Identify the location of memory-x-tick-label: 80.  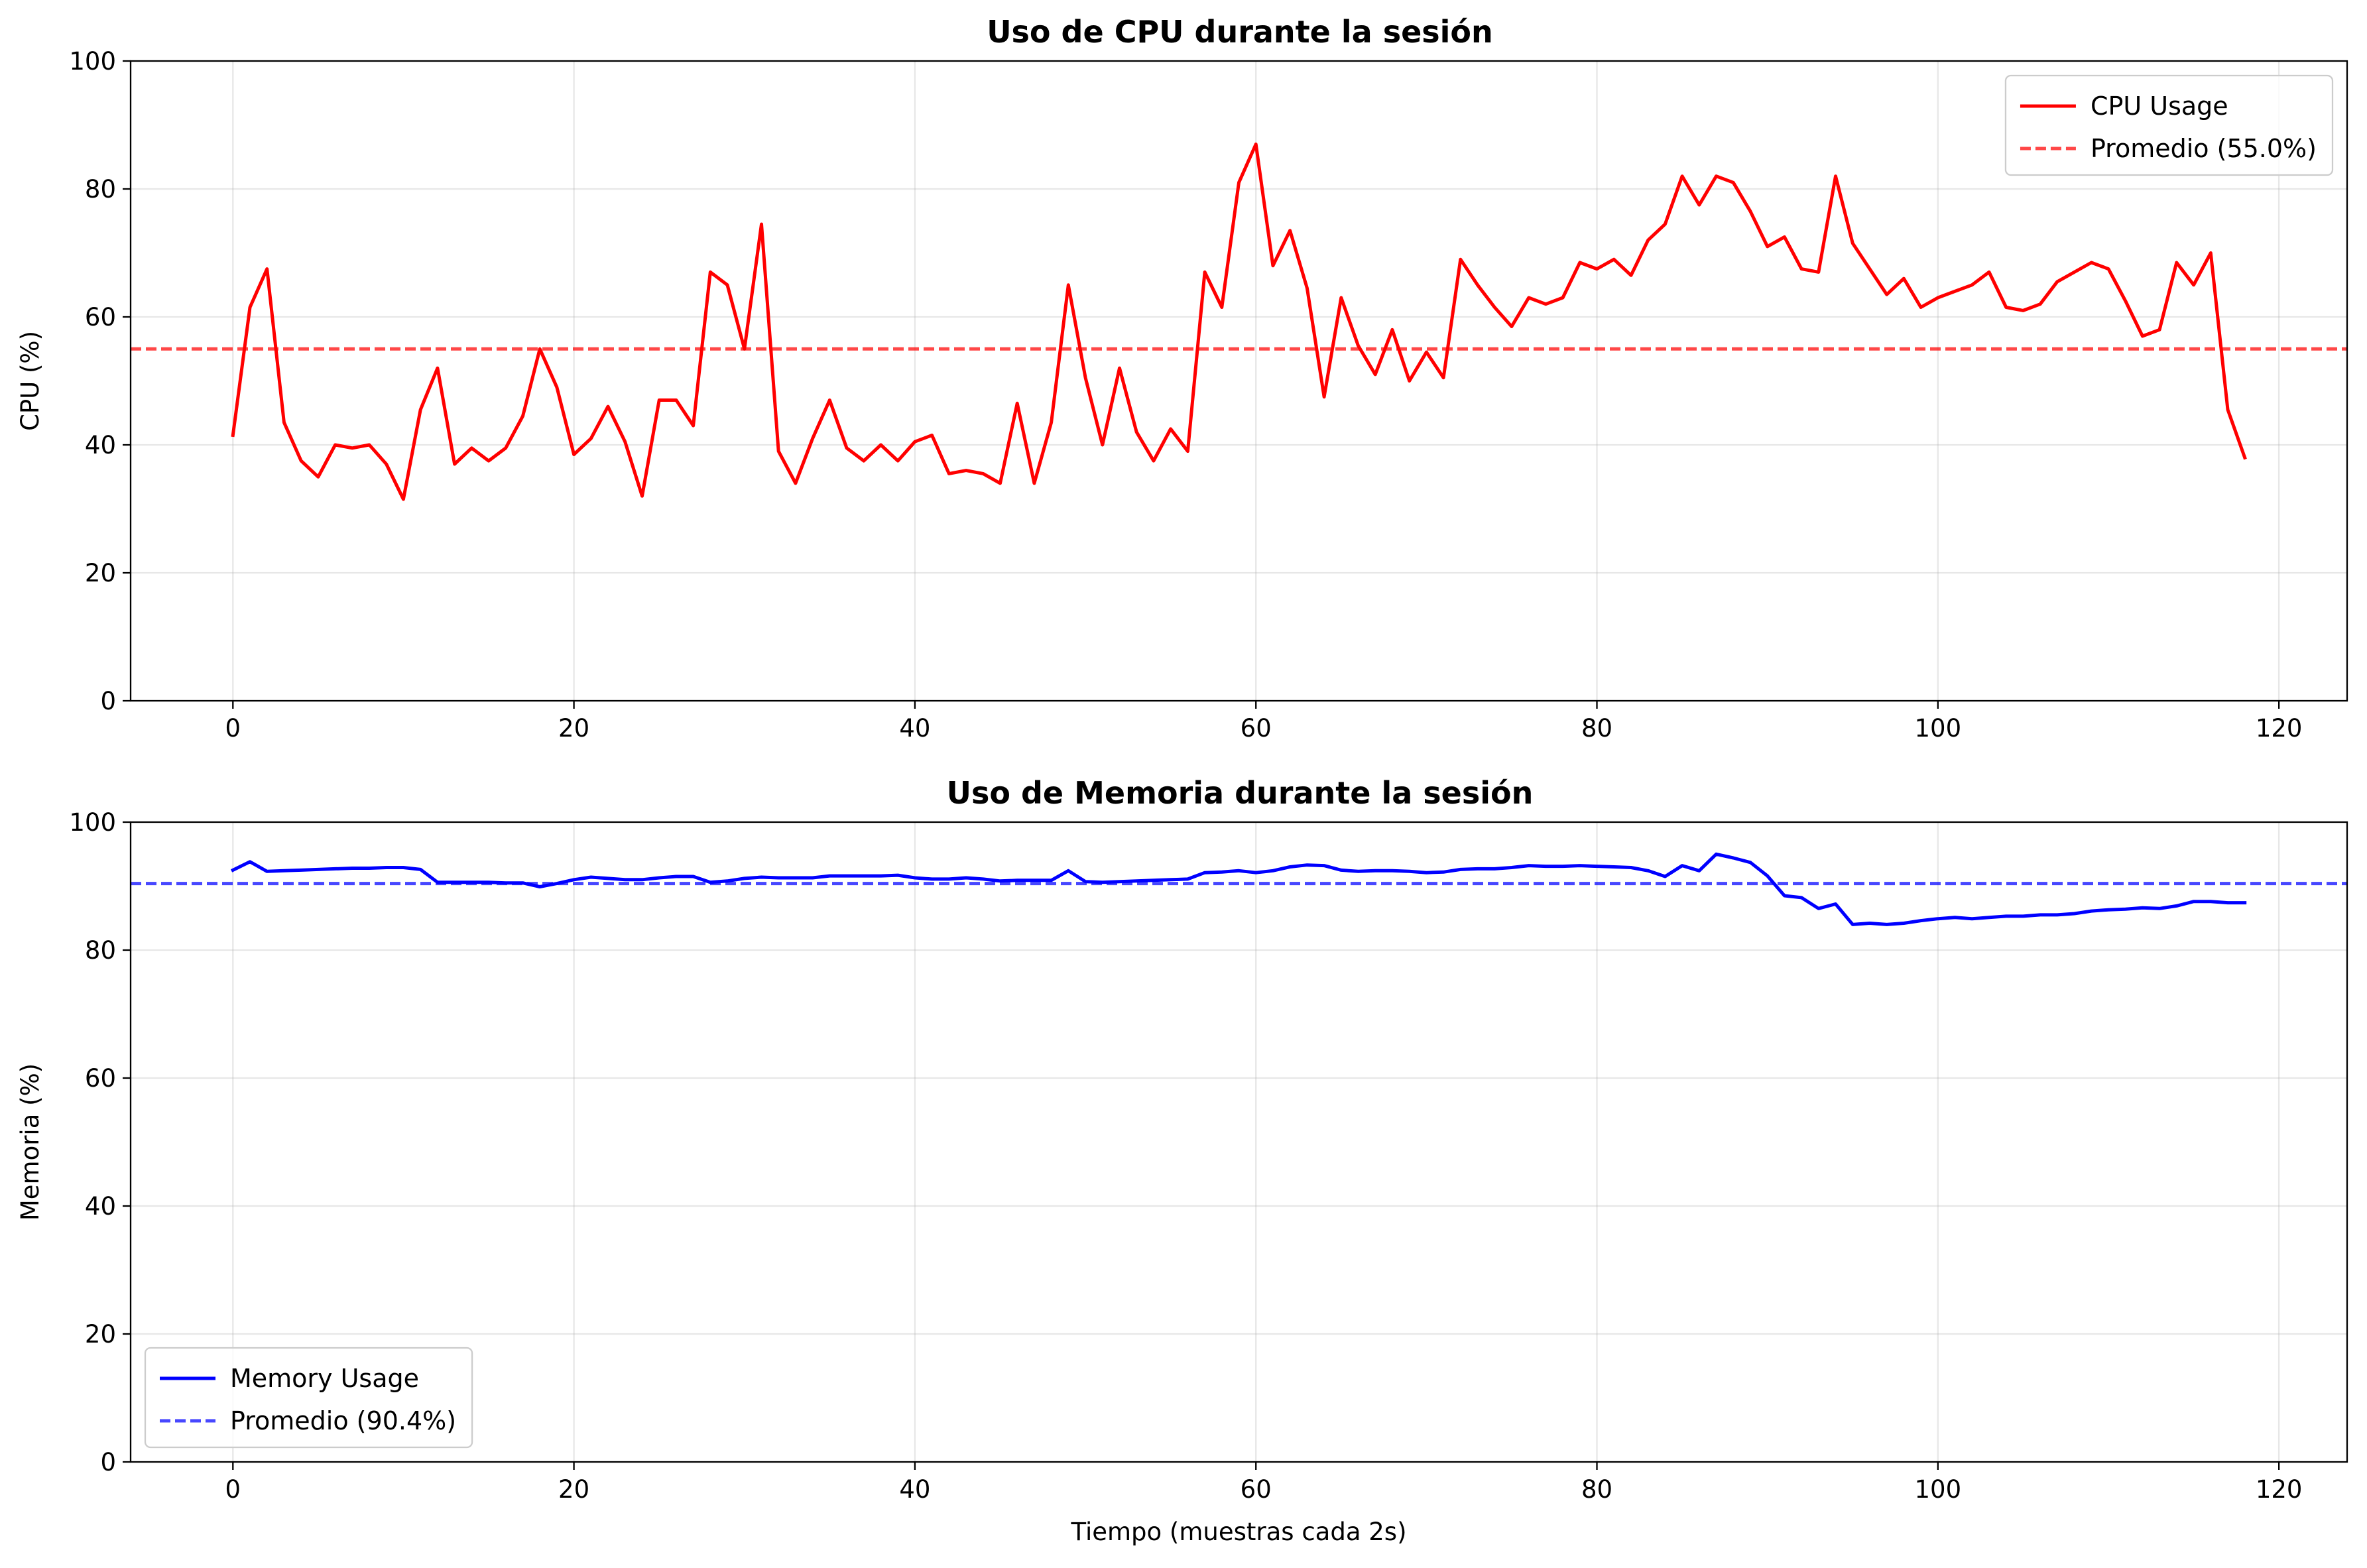
(1596, 1489).